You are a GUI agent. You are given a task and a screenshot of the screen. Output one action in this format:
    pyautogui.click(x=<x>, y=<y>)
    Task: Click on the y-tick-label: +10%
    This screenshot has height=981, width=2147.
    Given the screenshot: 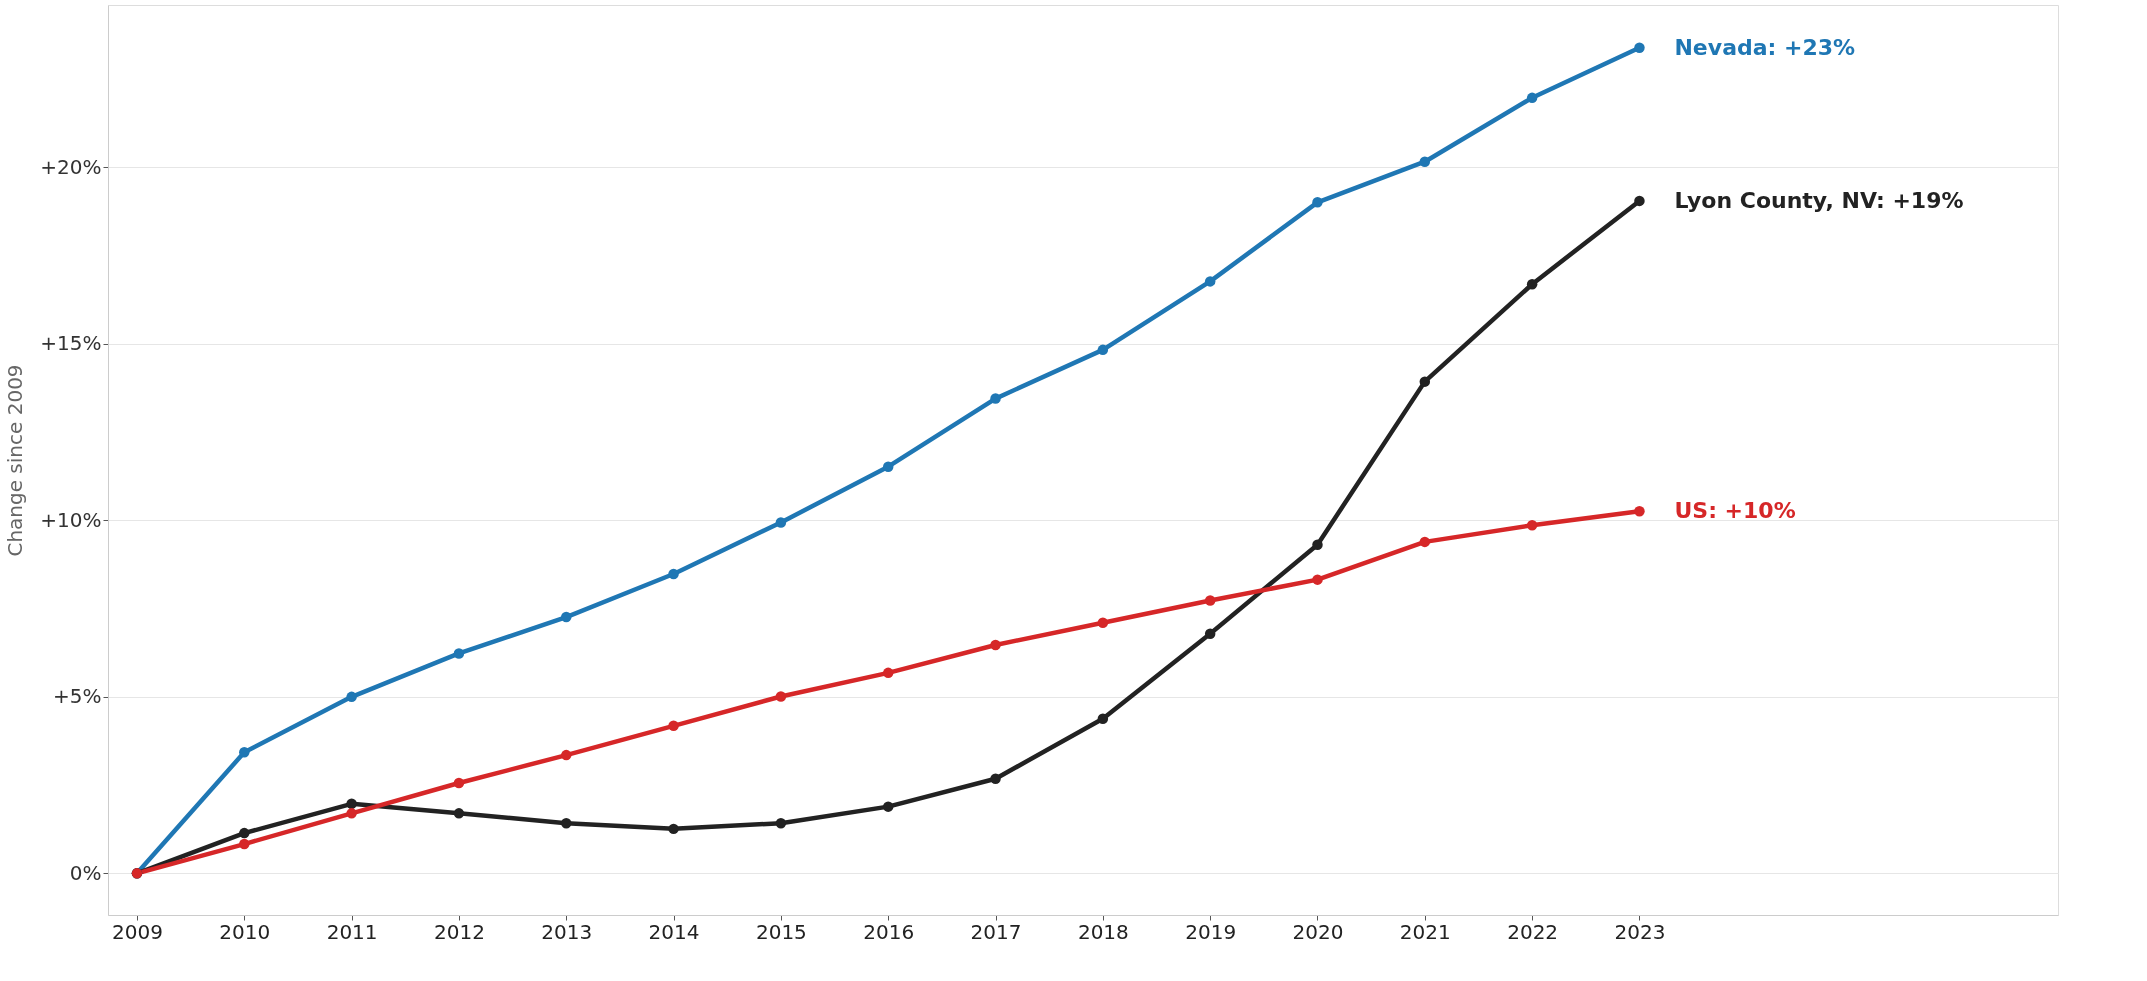 What is the action you would take?
    pyautogui.click(x=71, y=519)
    